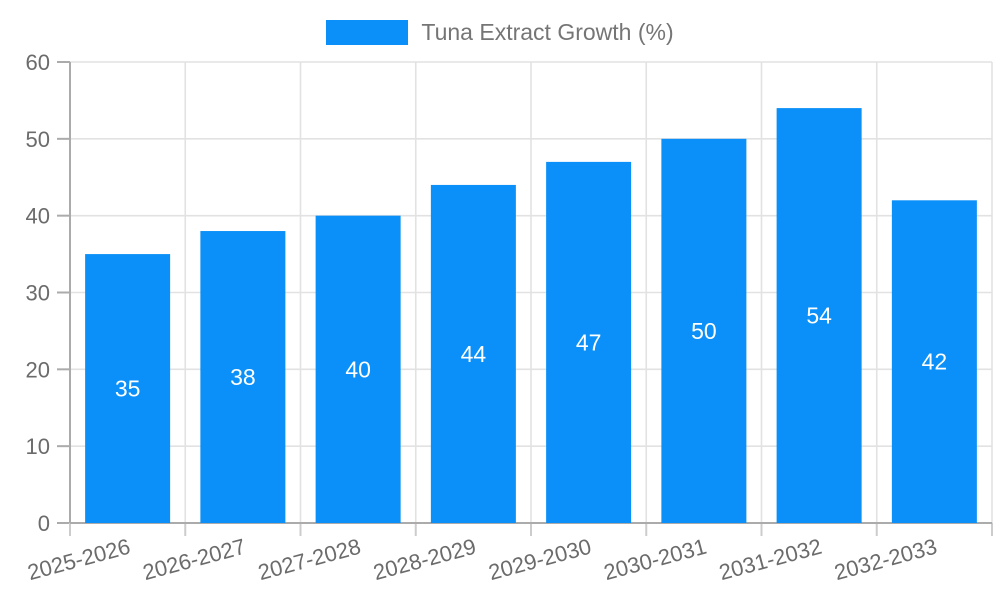 The image size is (1000, 600). I want to click on x-tick-label: 2028-2029, so click(425, 559).